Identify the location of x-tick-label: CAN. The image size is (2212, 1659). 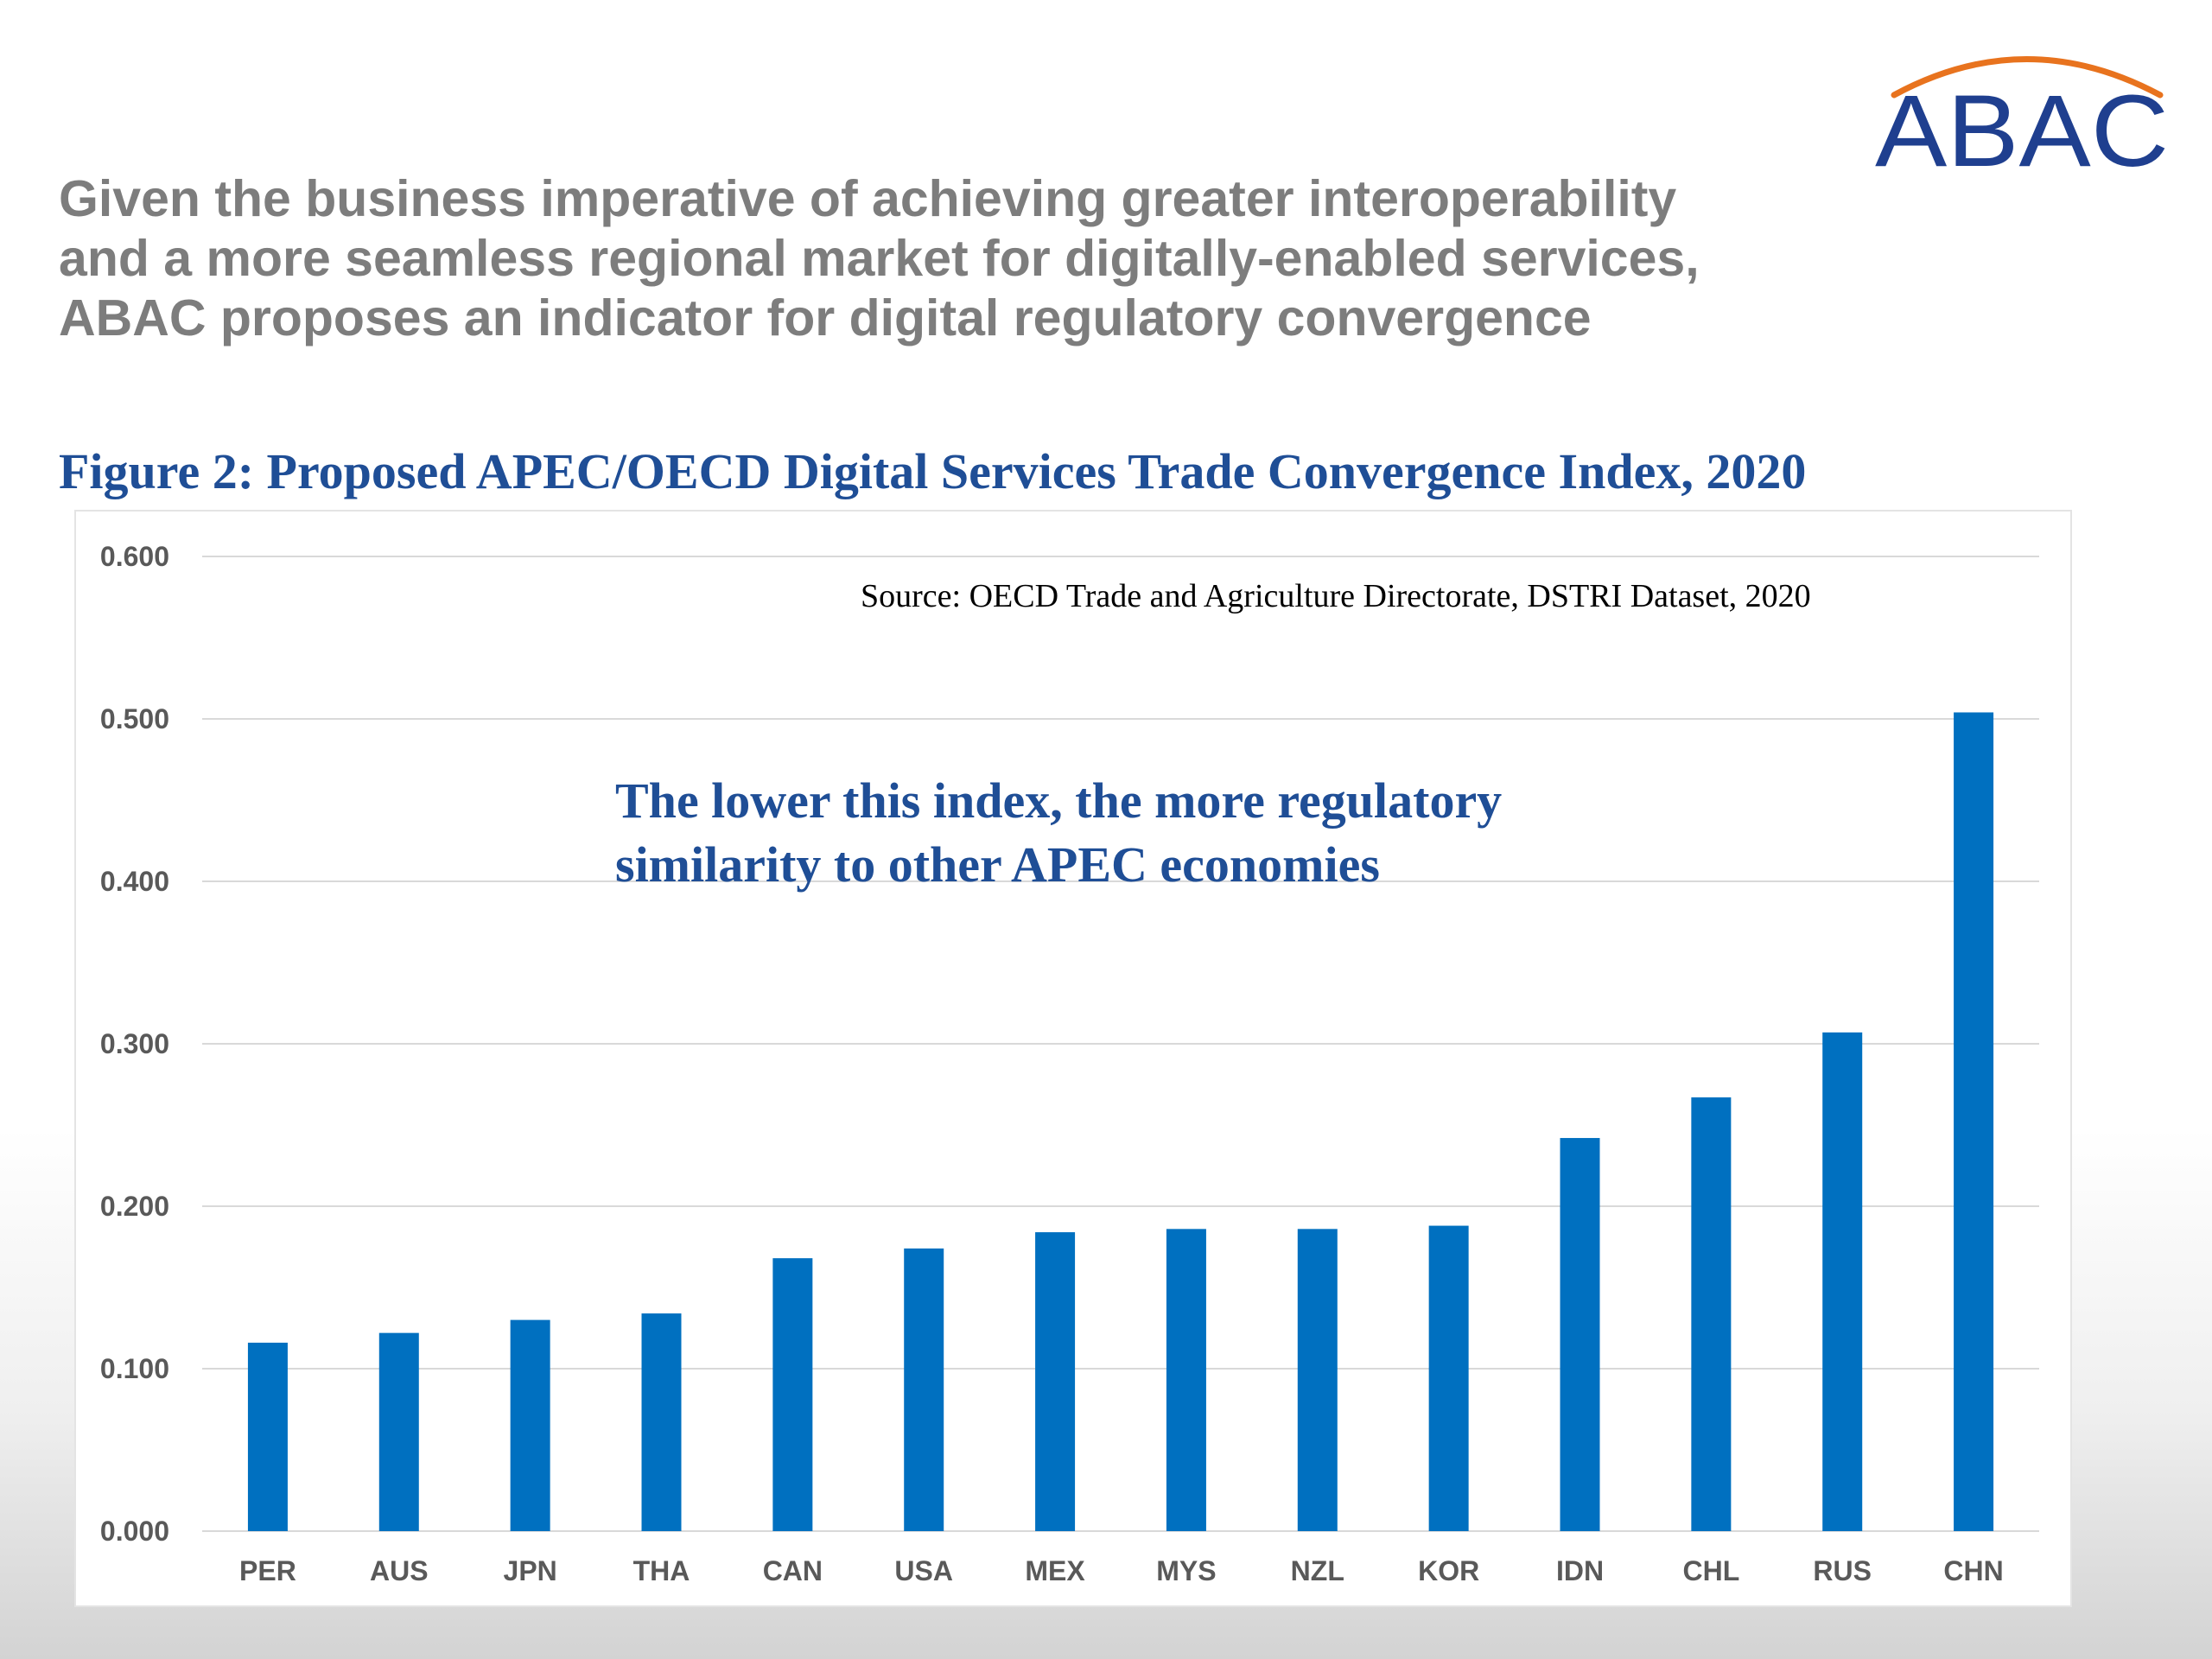
(793, 1570).